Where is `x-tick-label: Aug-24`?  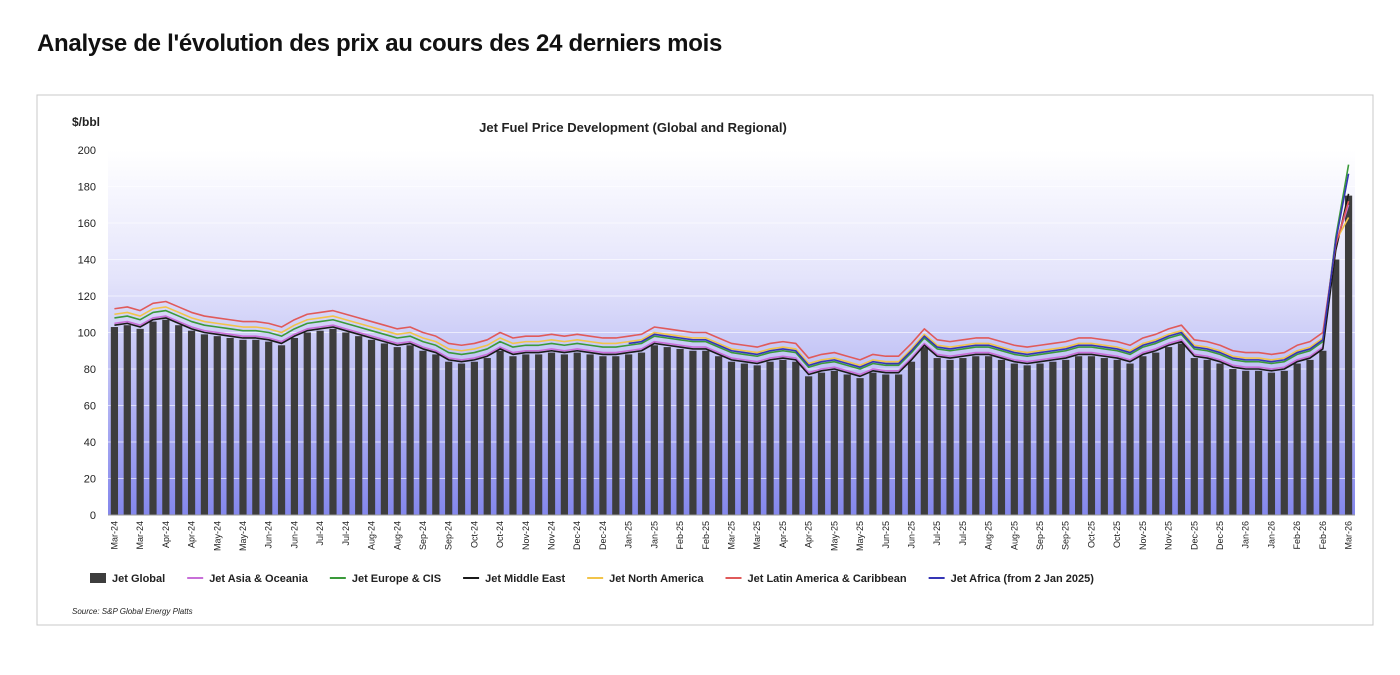 x-tick-label: Aug-24 is located at coordinates (397, 535).